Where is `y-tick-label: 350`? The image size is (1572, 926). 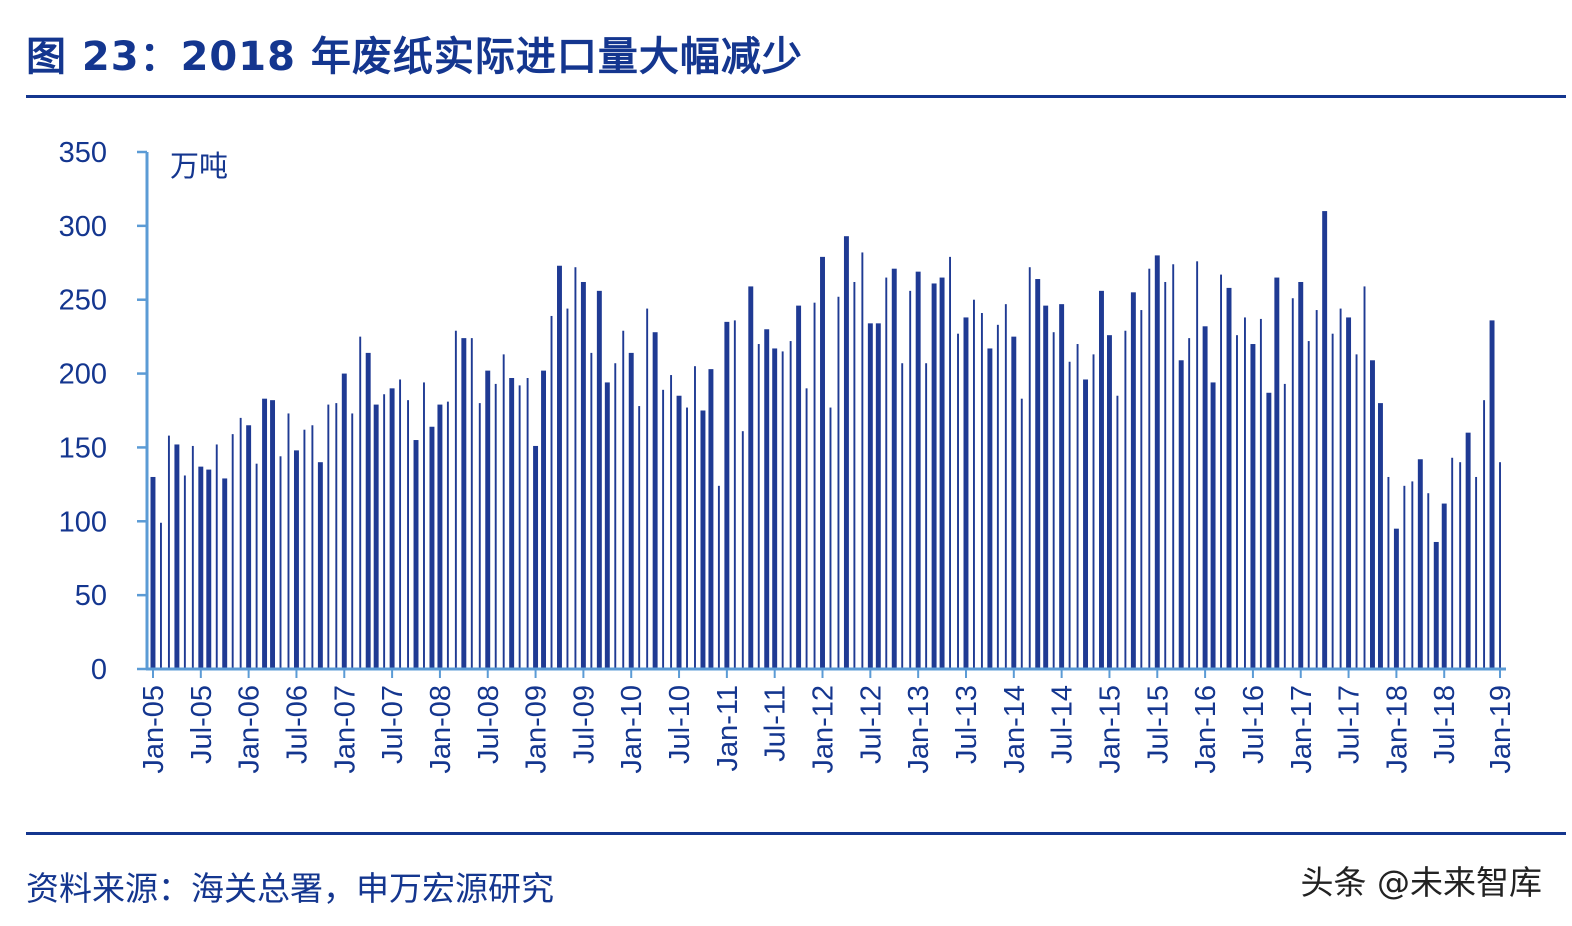
y-tick-label: 350 is located at coordinates (83, 153).